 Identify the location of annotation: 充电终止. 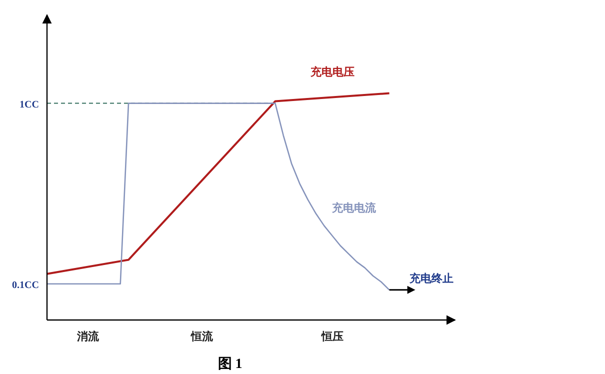
(431, 278).